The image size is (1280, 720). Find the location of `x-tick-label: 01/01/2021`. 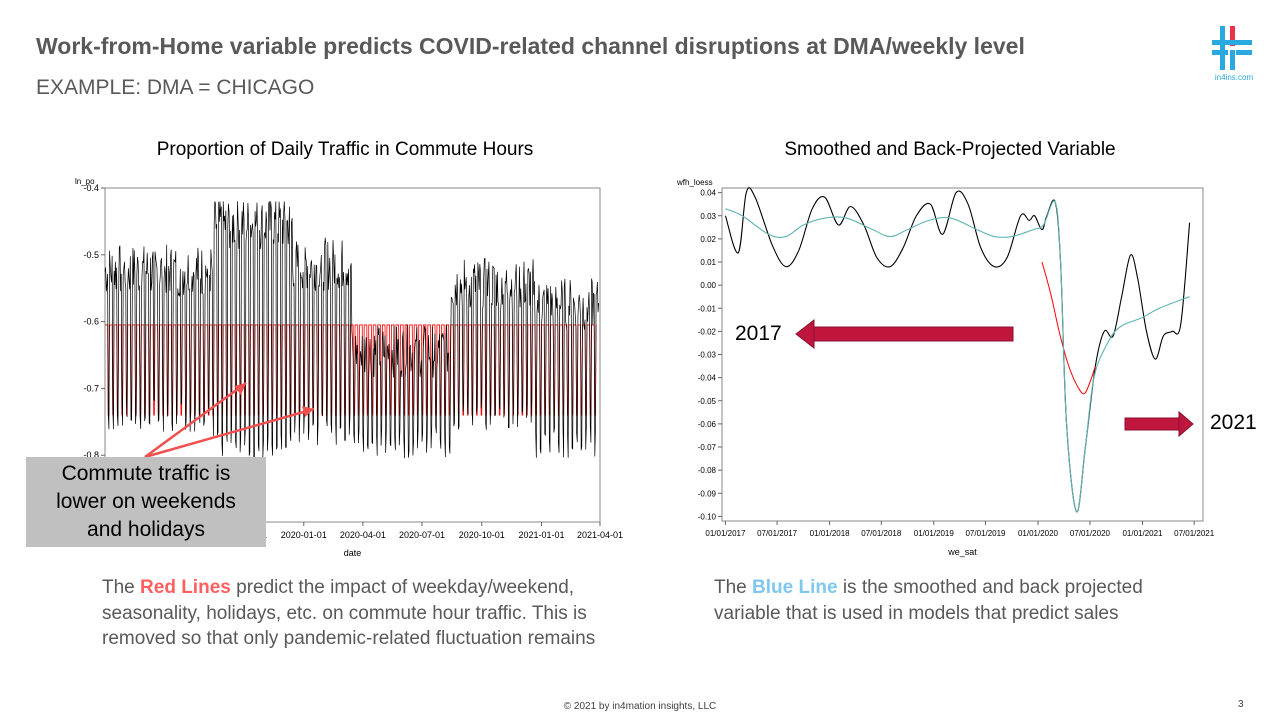

x-tick-label: 01/01/2021 is located at coordinates (1142, 533).